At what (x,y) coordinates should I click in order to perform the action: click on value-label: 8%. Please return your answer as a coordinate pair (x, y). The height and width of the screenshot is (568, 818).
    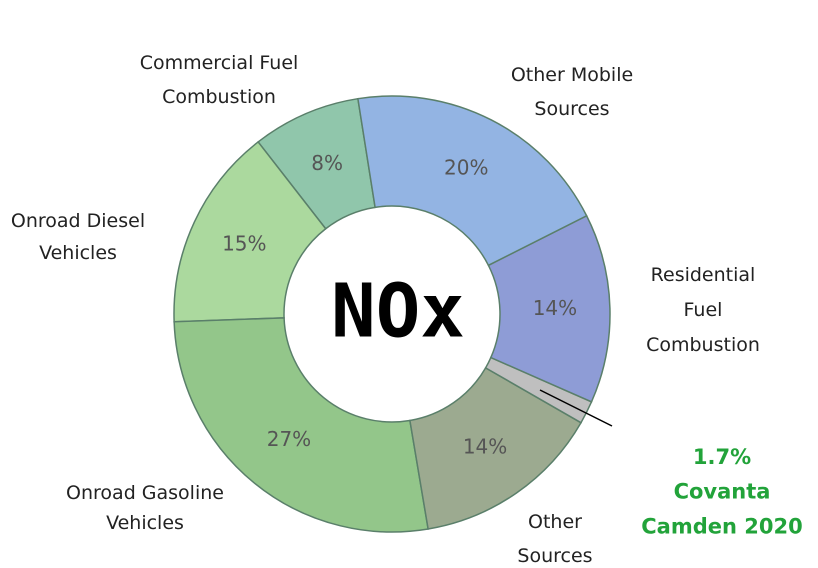
    Looking at the image, I should click on (327, 163).